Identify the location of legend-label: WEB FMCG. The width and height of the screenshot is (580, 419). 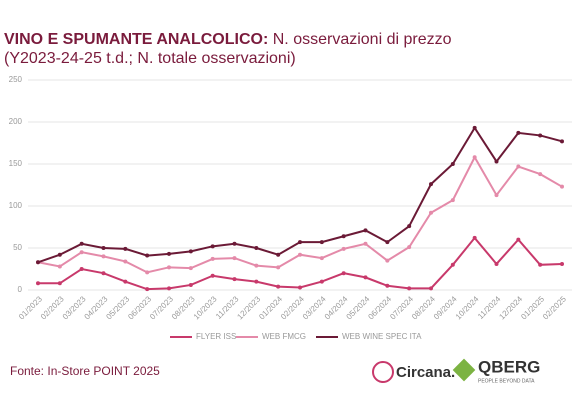
(284, 336).